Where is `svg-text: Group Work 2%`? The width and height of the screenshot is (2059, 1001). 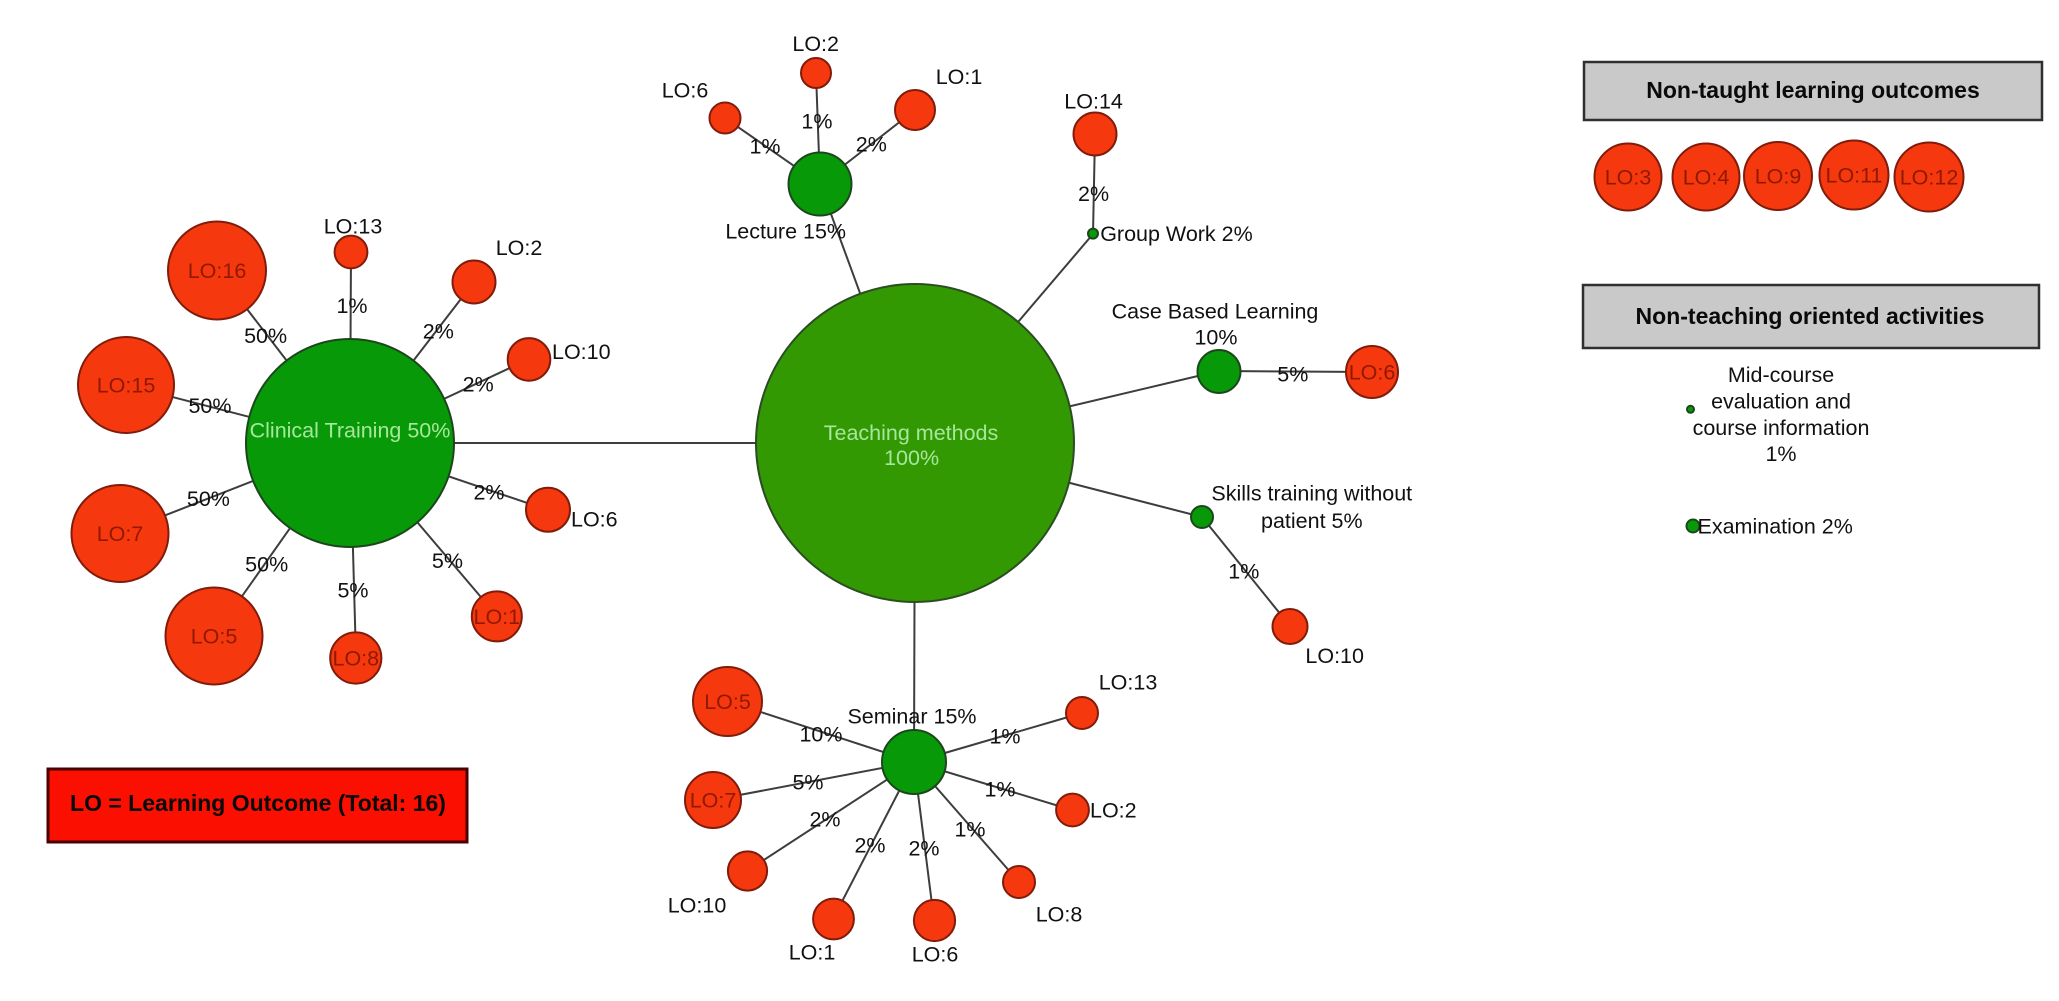
svg-text: Group Work 2% is located at coordinates (1176, 234).